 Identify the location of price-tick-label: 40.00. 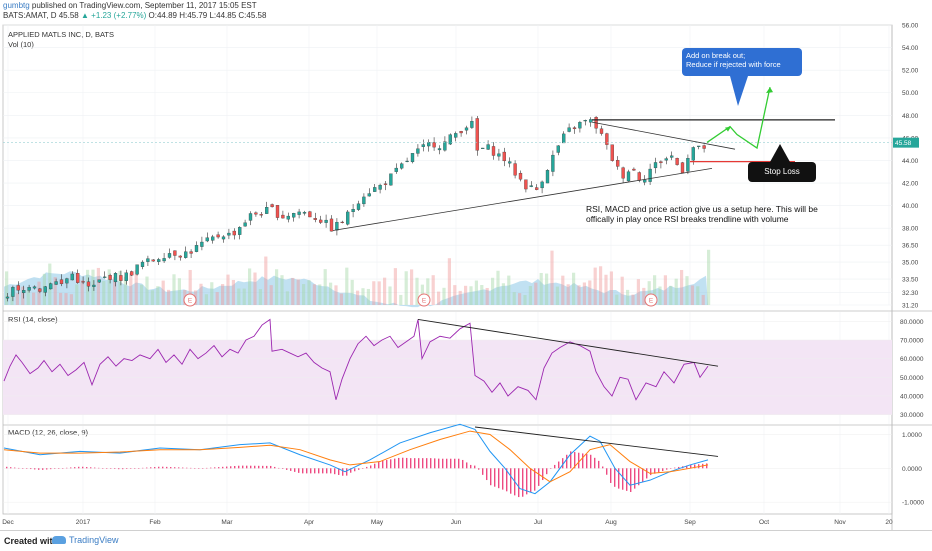
(910, 206).